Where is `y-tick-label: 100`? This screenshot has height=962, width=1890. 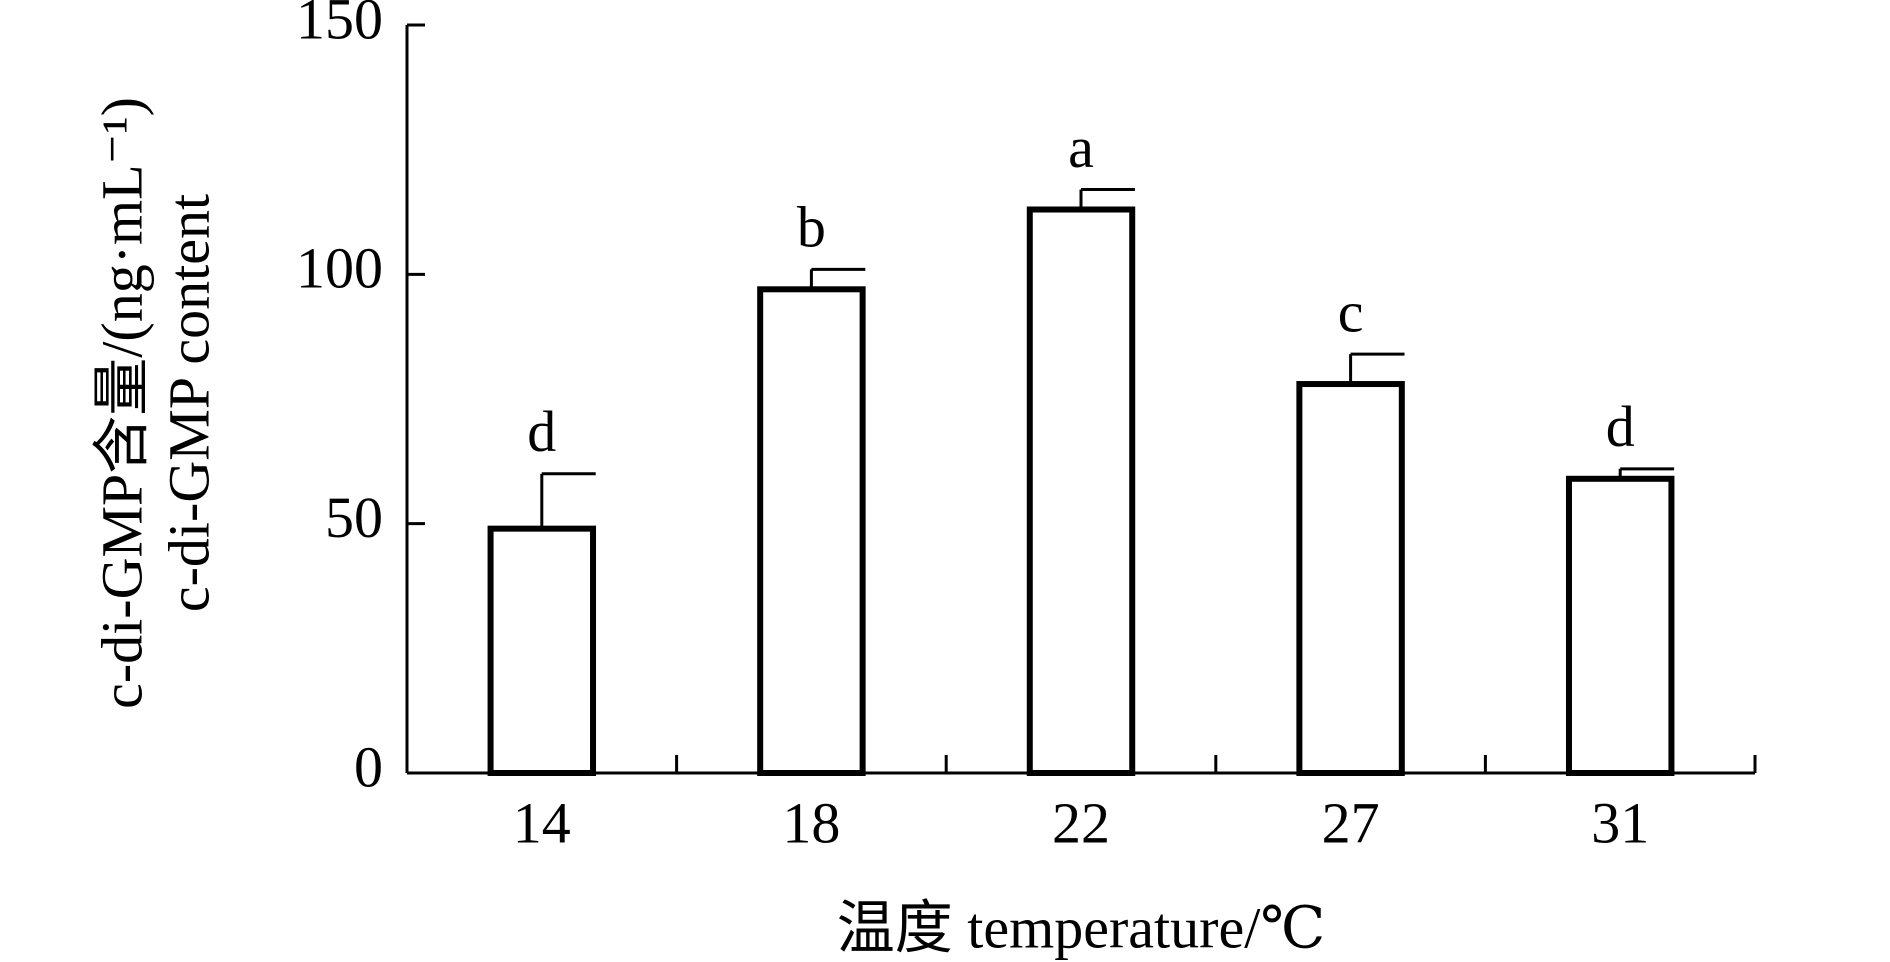 y-tick-label: 100 is located at coordinates (339, 268).